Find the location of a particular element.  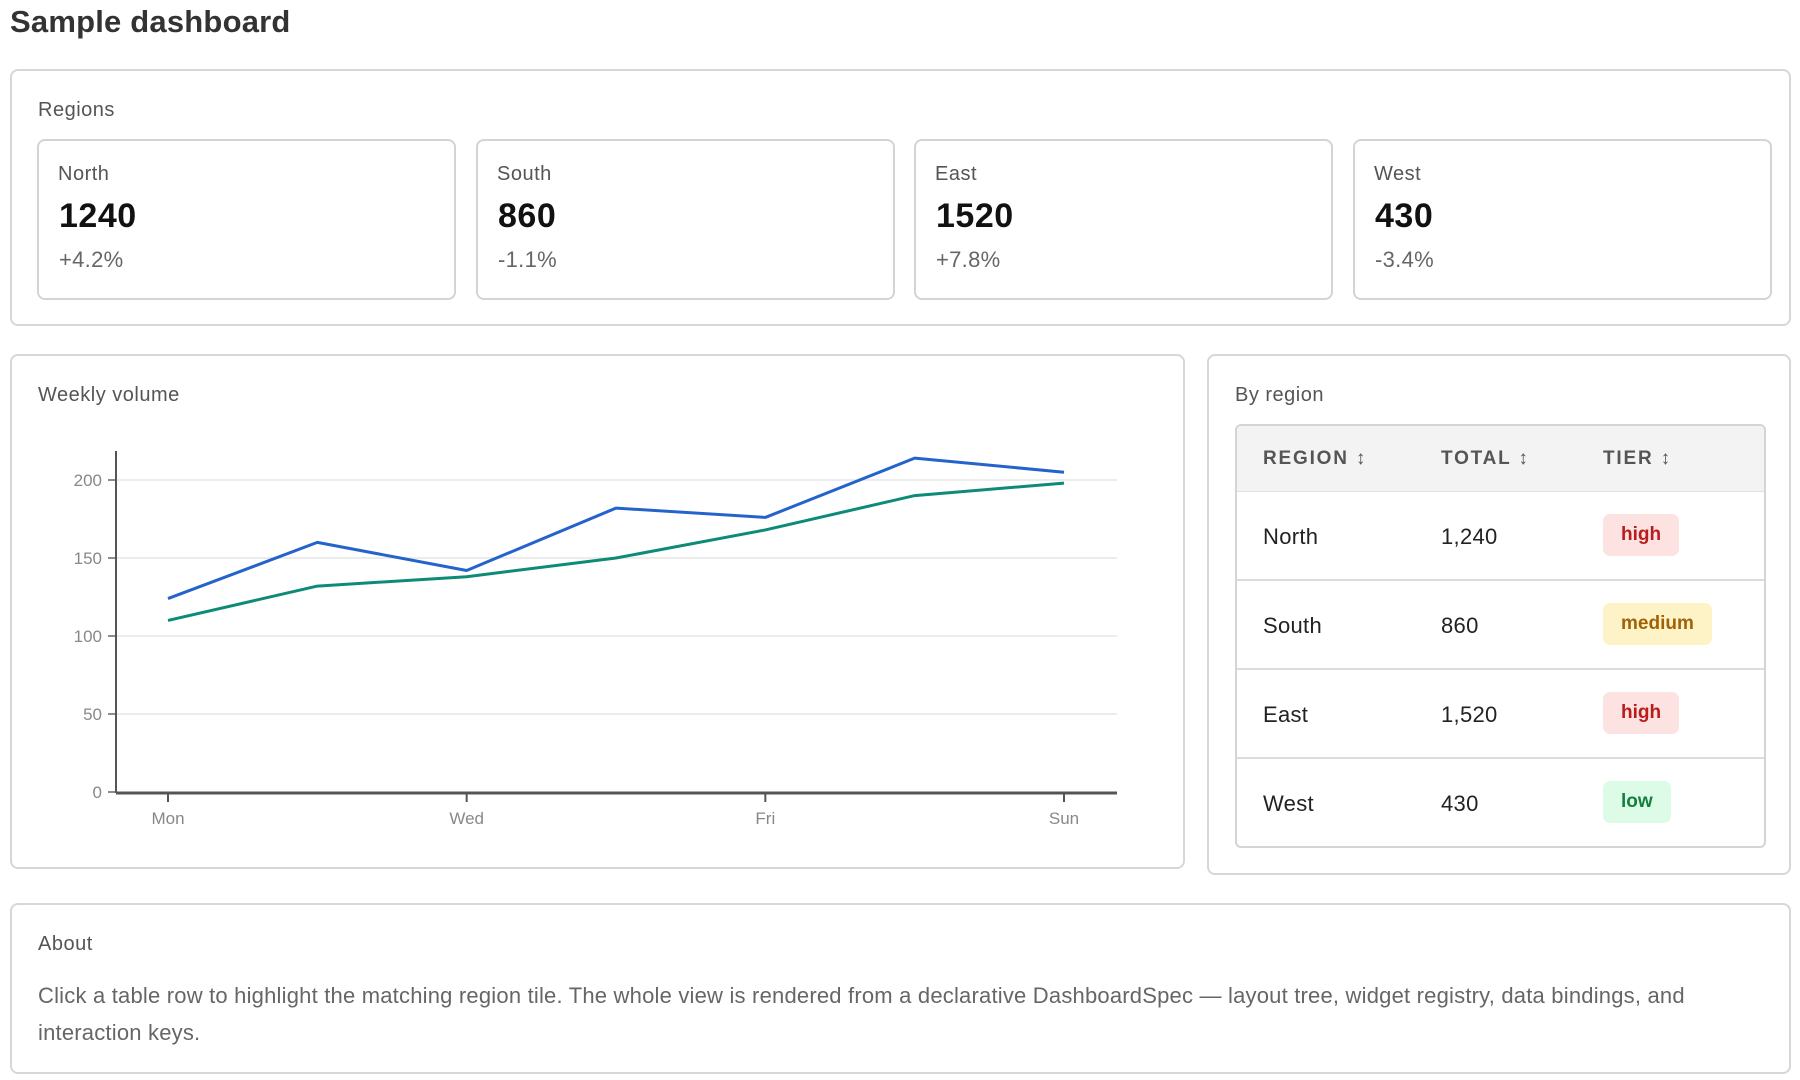

region-tile-north: North 1240 +4.2% is located at coordinates (246, 219).